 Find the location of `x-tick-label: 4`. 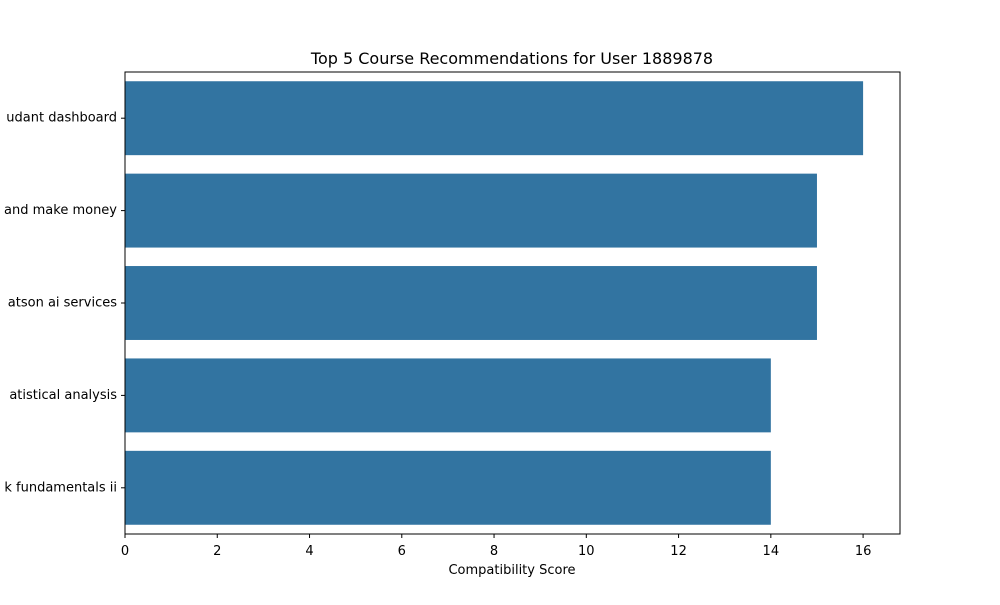

x-tick-label: 4 is located at coordinates (309, 551).